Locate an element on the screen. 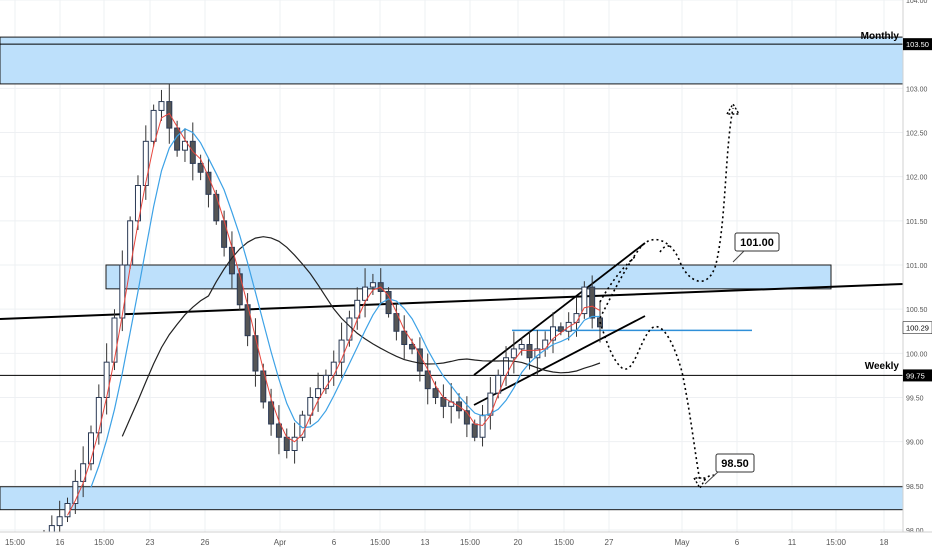 This screenshot has width=932, height=555. y-tick-label-4: 102.00 is located at coordinates (917, 178).